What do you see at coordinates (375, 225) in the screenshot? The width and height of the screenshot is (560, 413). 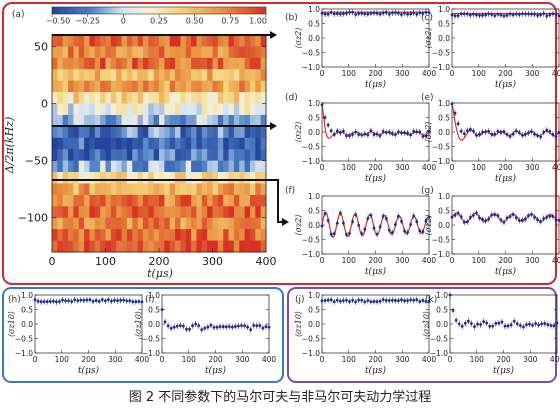 I see `panel-frame` at bounding box center [375, 225].